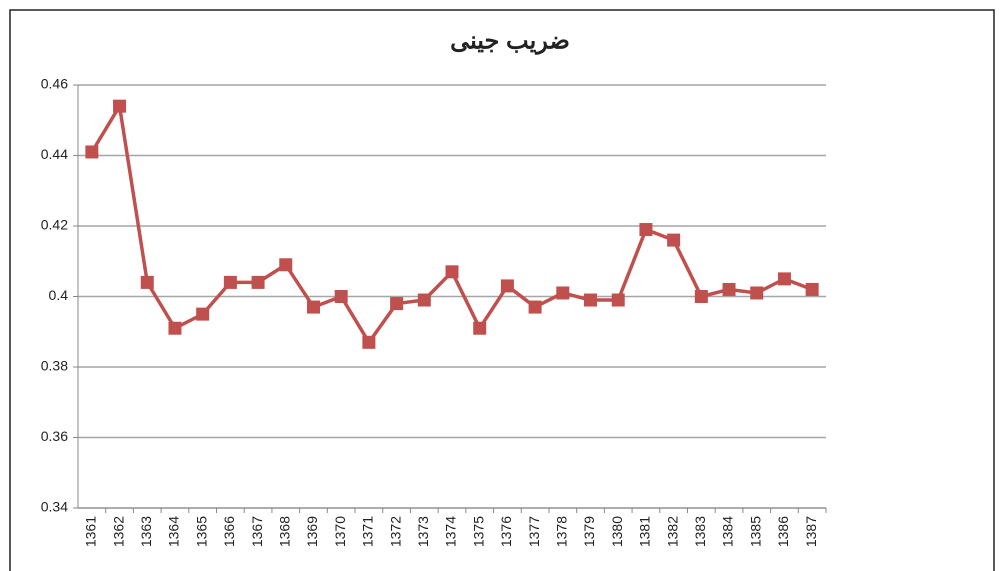 This screenshot has height=571, width=1000. What do you see at coordinates (54, 84) in the screenshot?
I see `y-tick-label: 0.46` at bounding box center [54, 84].